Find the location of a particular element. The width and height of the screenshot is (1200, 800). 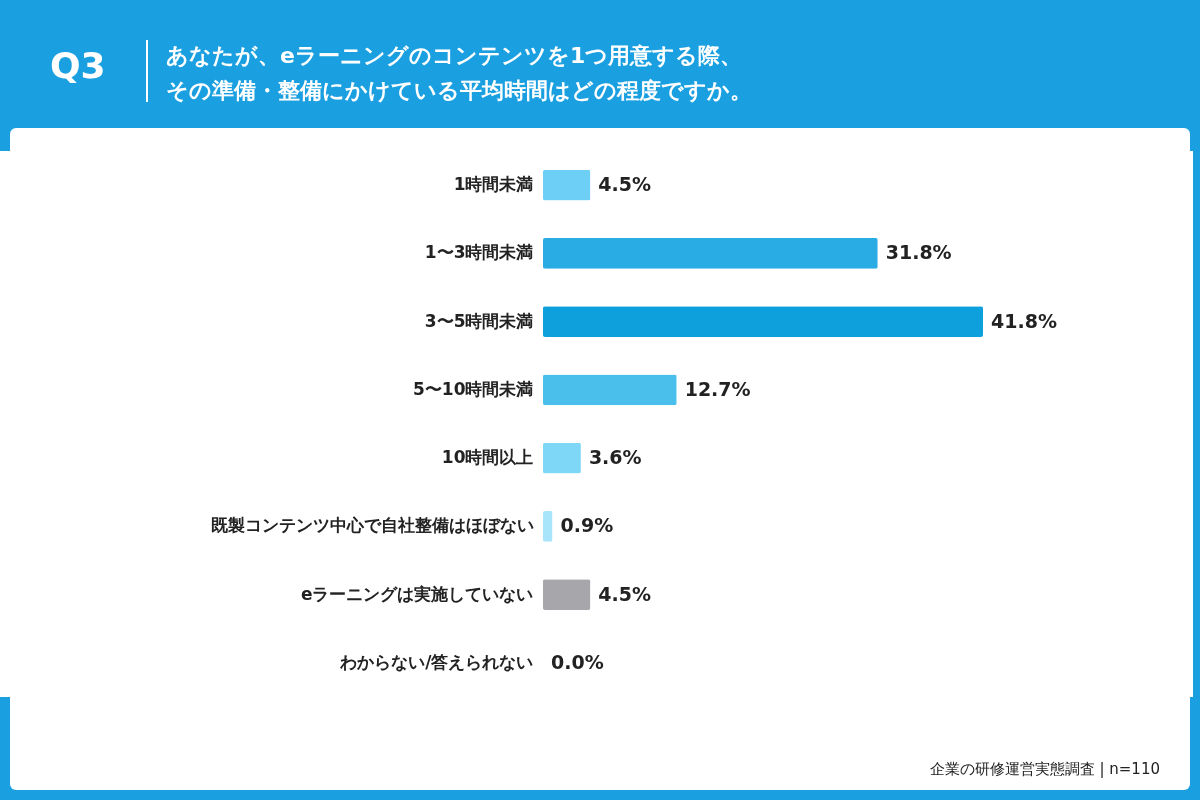

text: 企業の研修運営実態調査 | n=110 is located at coordinates (1044, 769).